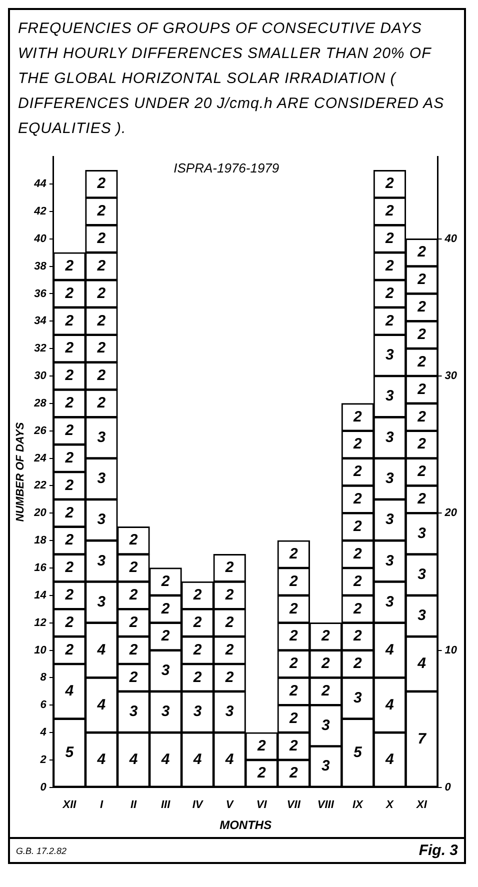 Image resolution: width=478 pixels, height=887 pixels. I want to click on y-tick-label: 26, so click(40, 430).